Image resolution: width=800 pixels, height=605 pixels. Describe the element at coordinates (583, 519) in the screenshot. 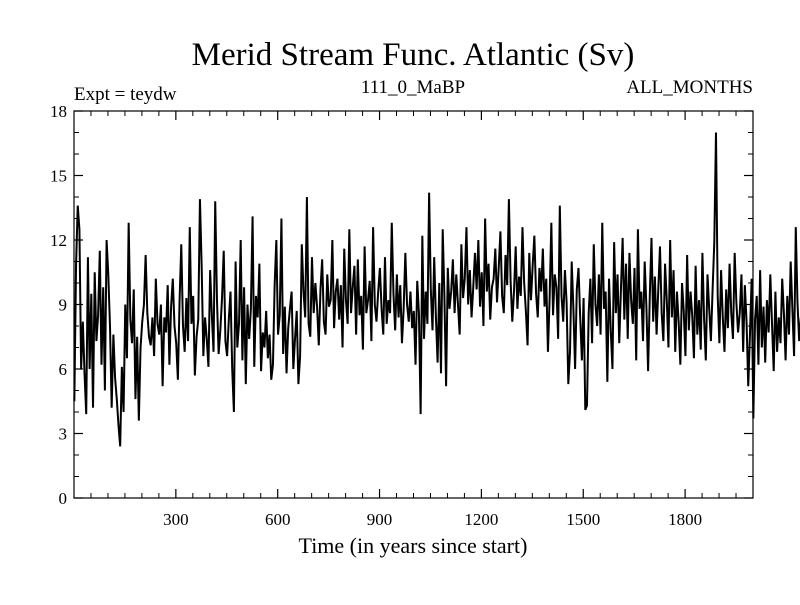

I see `x-tick-label: 1500` at that location.